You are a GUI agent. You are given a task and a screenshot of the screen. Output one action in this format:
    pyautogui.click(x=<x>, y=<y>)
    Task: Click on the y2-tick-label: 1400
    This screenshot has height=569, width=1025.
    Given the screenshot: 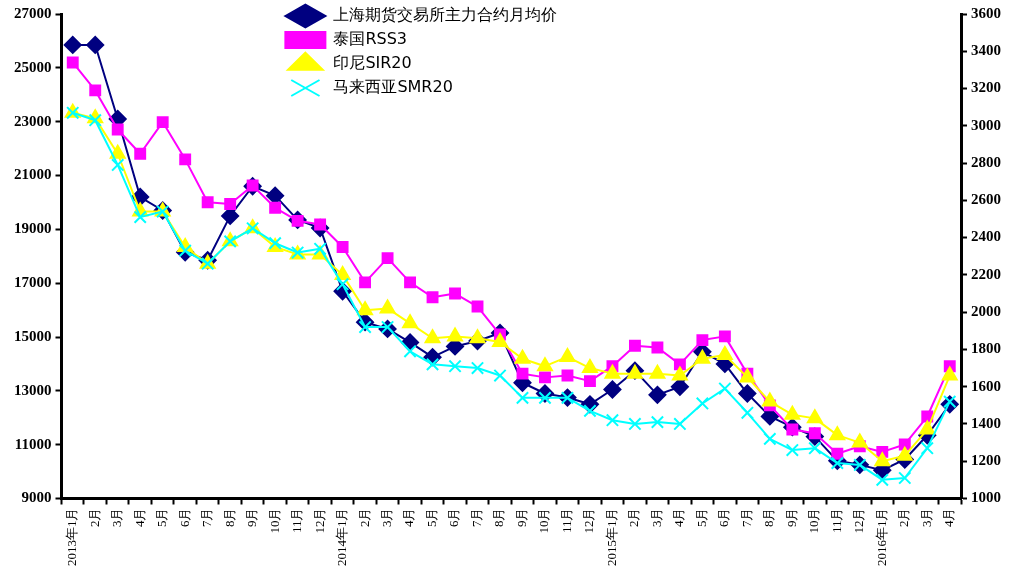 What is the action you would take?
    pyautogui.click(x=986, y=422)
    